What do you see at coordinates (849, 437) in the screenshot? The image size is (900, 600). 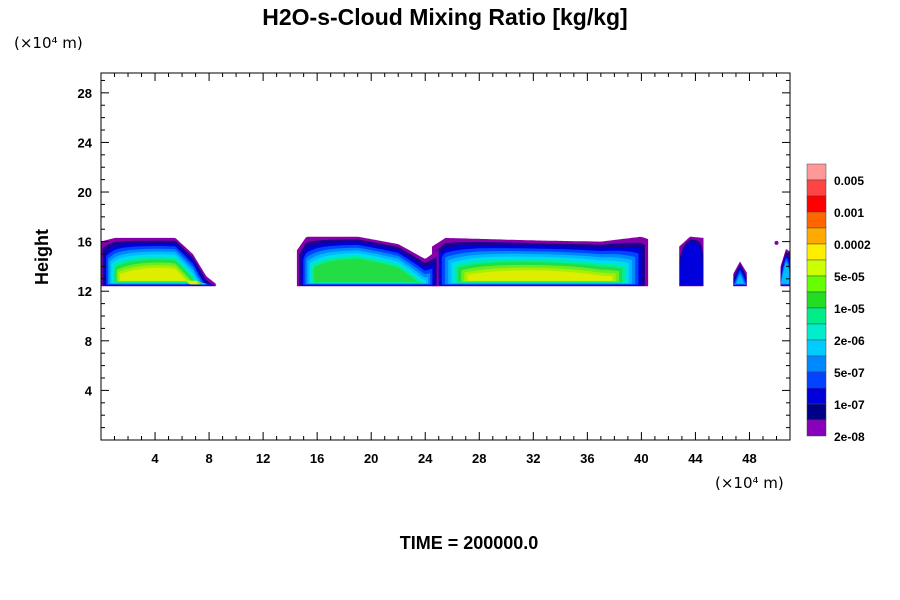 I see `colorbar-label: 2e-08` at bounding box center [849, 437].